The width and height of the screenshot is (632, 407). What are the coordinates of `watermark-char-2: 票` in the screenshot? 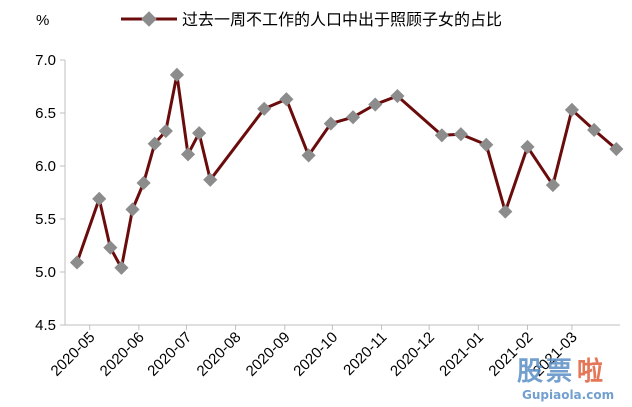 It's located at (559, 372).